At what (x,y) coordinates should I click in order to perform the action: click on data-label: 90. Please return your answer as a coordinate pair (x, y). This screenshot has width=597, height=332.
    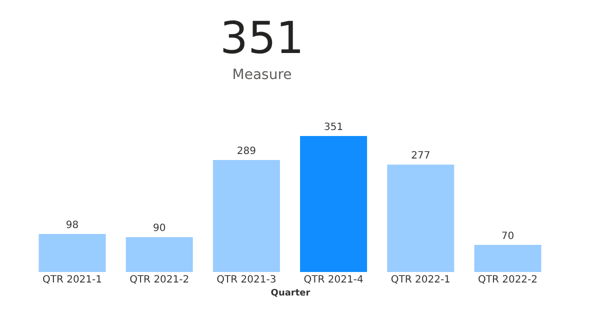
    Looking at the image, I should click on (159, 228).